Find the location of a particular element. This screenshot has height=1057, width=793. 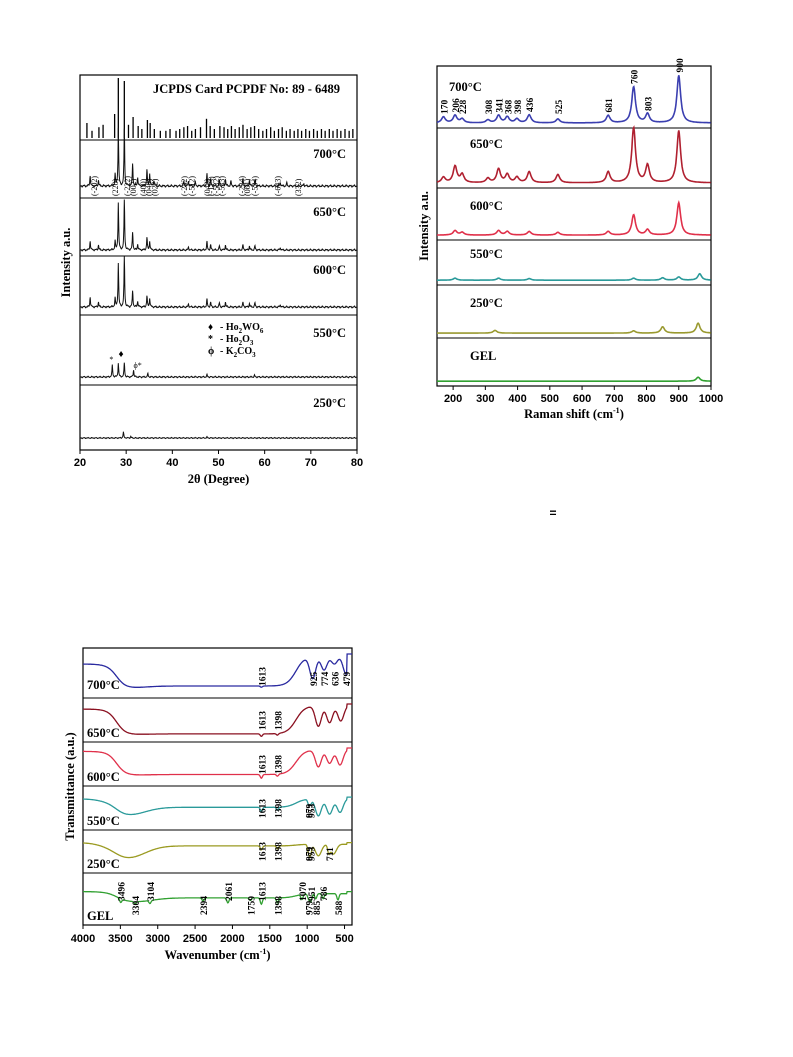

xrd-hkl-label: (332) is located at coordinates (298, 187).